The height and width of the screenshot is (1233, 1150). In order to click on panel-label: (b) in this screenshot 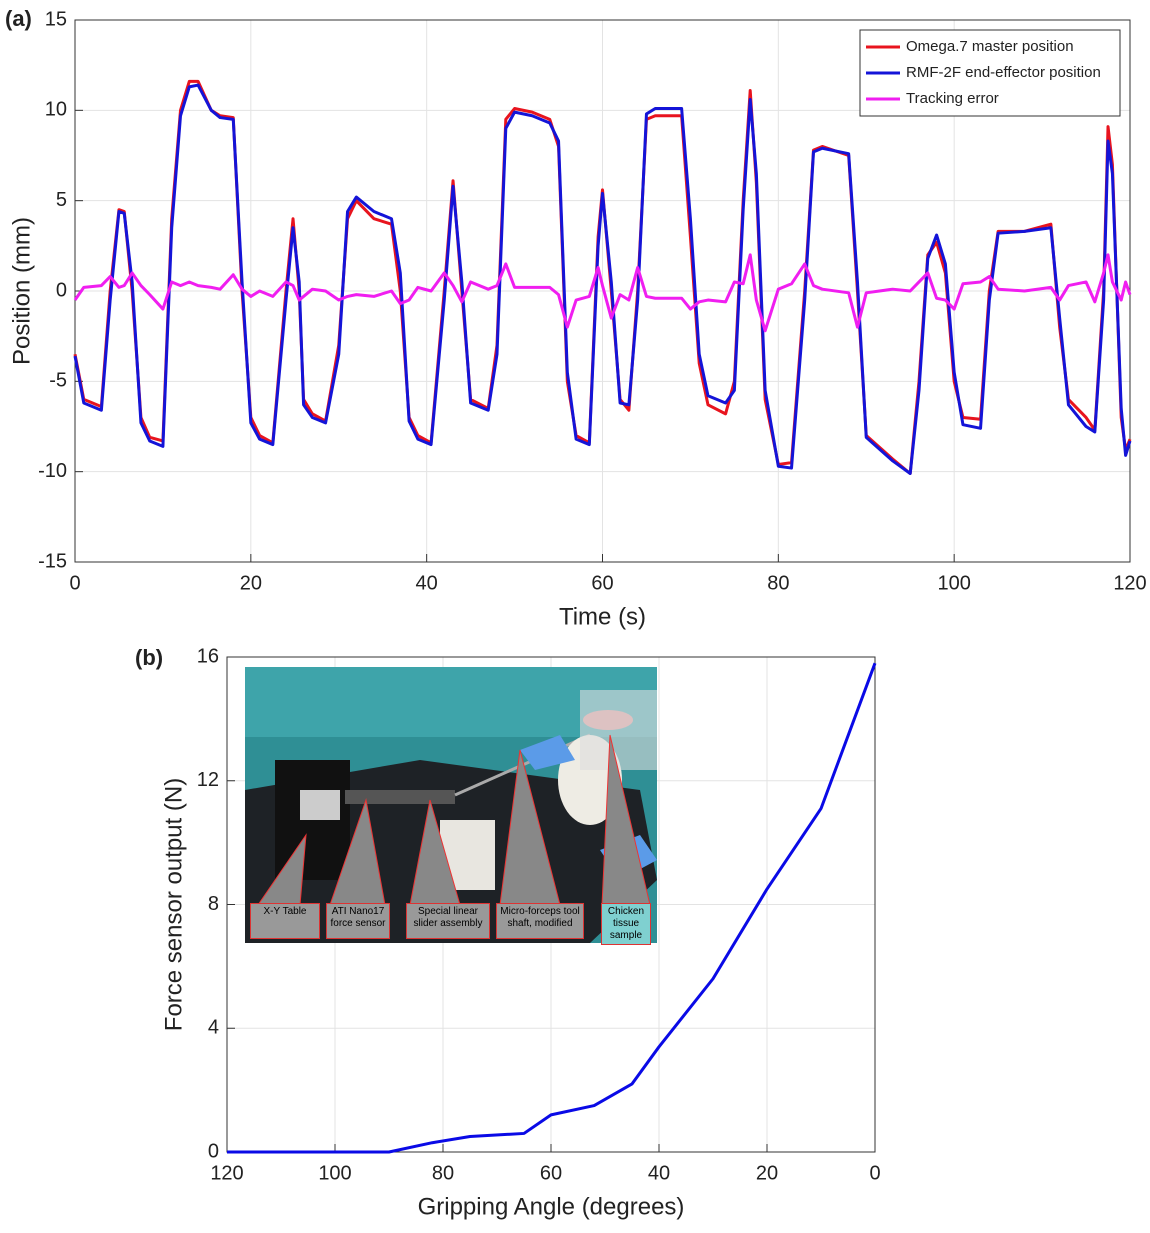, I will do `click(149, 657)`.